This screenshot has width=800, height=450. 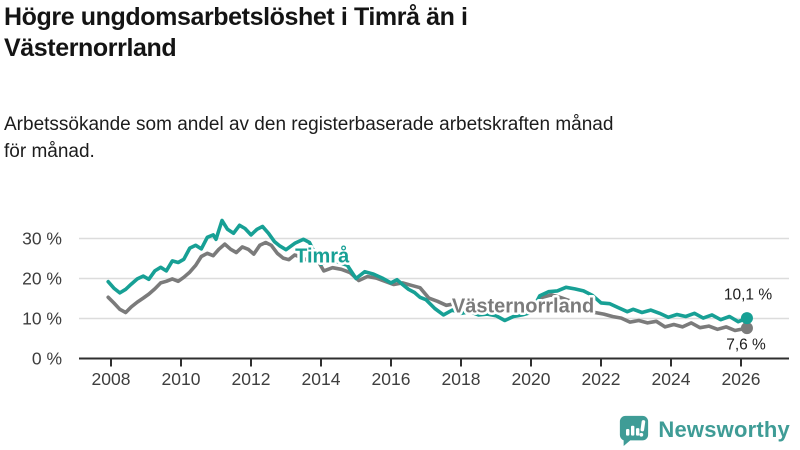 I want to click on newsworthy-logo: Newsworthy, so click(x=704, y=430).